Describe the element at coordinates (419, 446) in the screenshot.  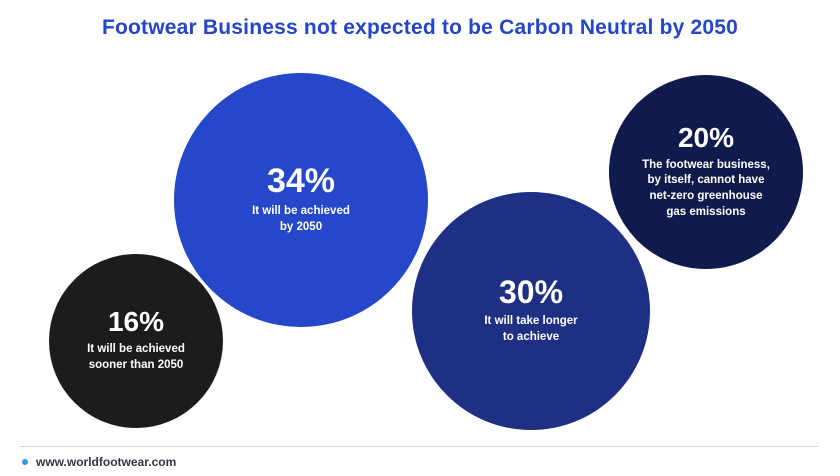
I see `footer-divider` at that location.